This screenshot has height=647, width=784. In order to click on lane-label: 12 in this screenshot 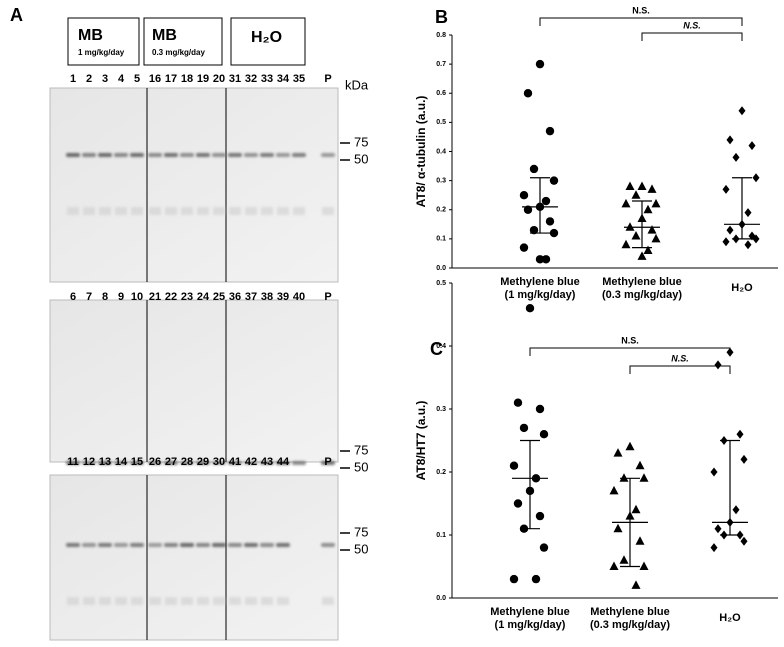, I will do `click(89, 462)`.